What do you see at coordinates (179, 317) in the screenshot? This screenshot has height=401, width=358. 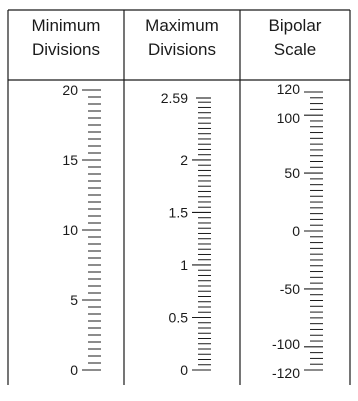 I see `tick-label: 0.5` at bounding box center [179, 317].